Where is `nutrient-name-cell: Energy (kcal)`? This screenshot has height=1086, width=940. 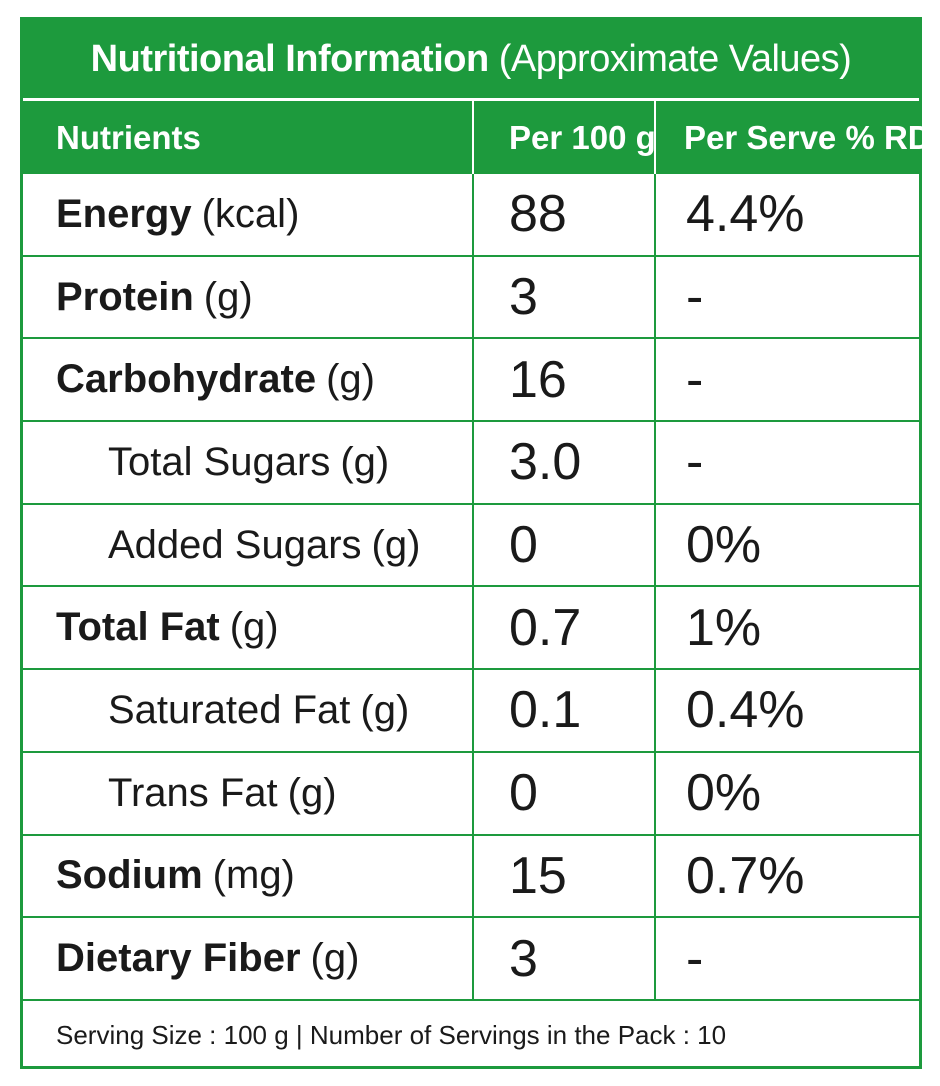 nutrient-name-cell: Energy (kcal) is located at coordinates (177, 214).